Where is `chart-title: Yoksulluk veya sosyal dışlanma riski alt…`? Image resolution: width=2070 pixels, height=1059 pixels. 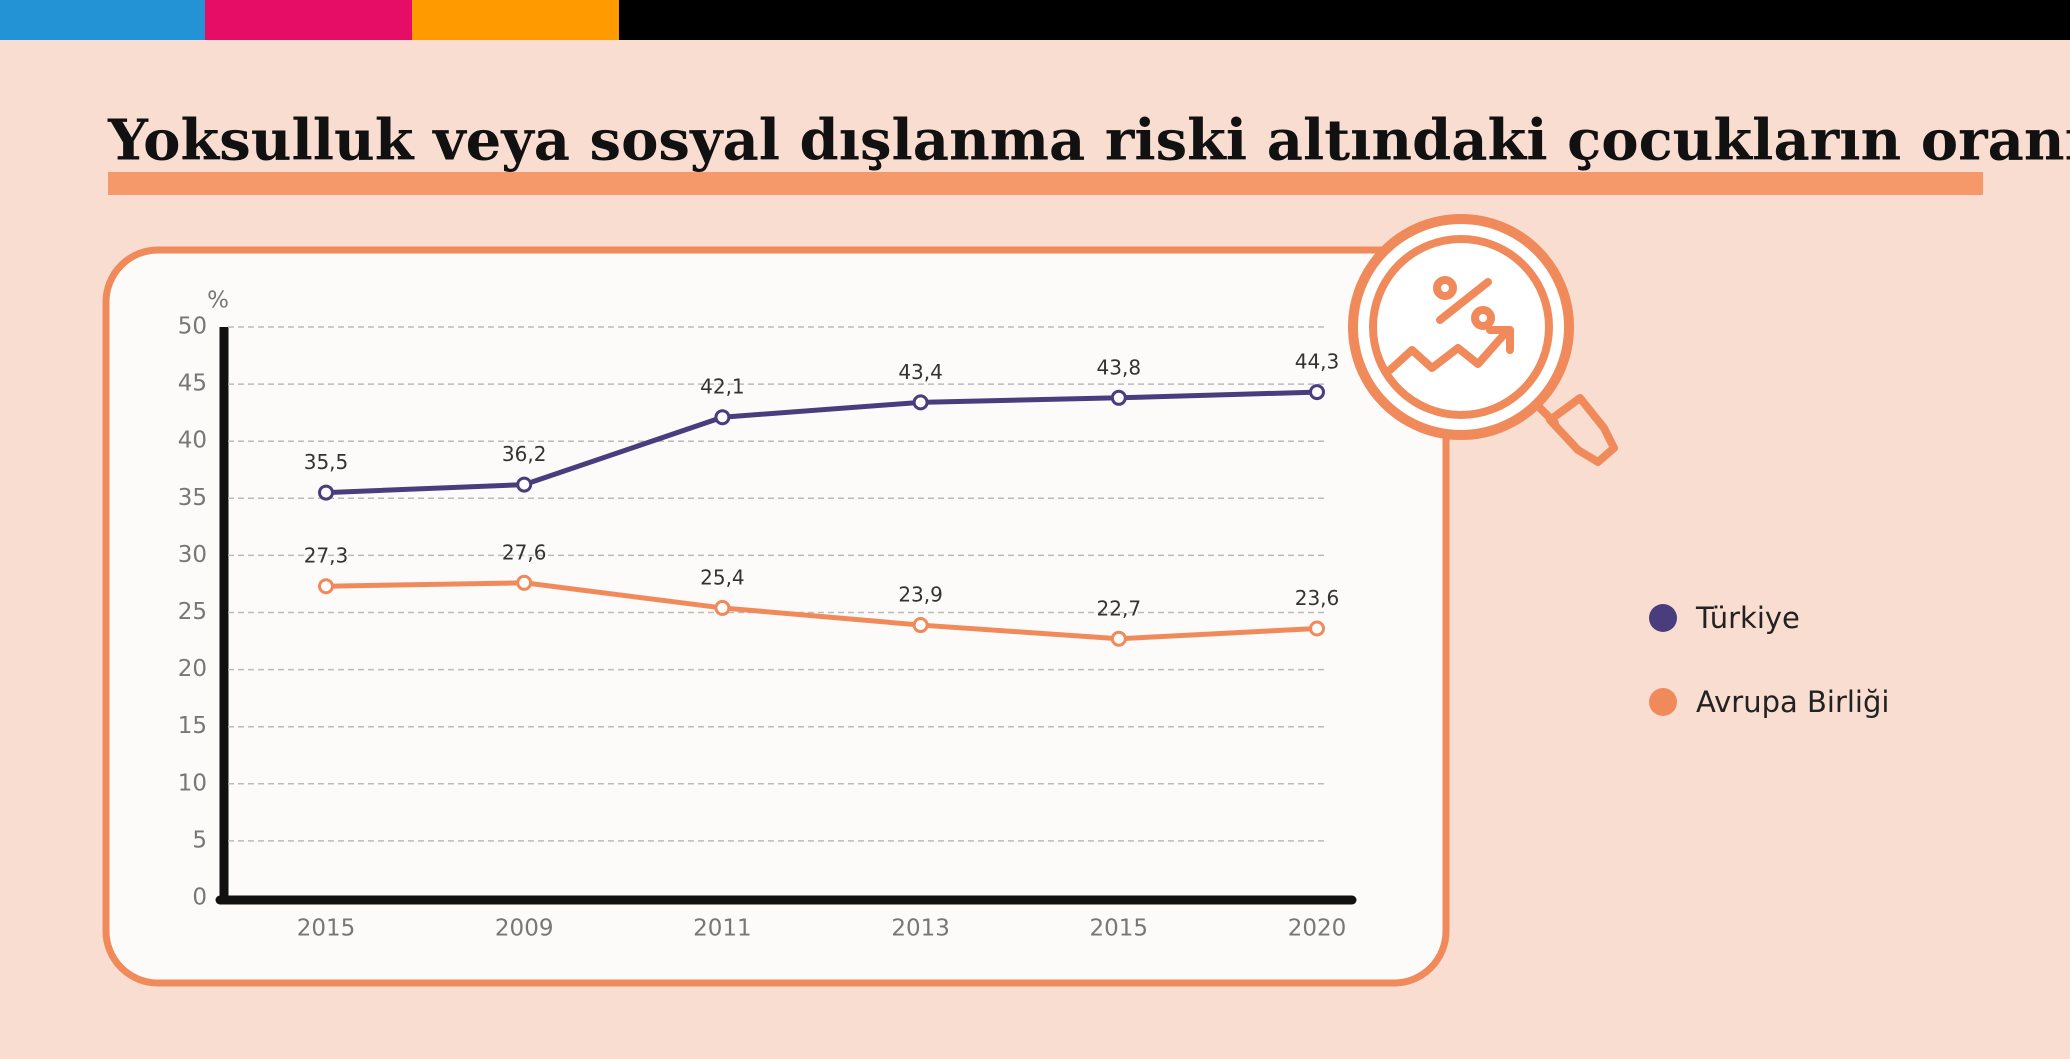
chart-title: Yoksulluk veya sosyal dışlanma riski alt… is located at coordinates (1088, 141).